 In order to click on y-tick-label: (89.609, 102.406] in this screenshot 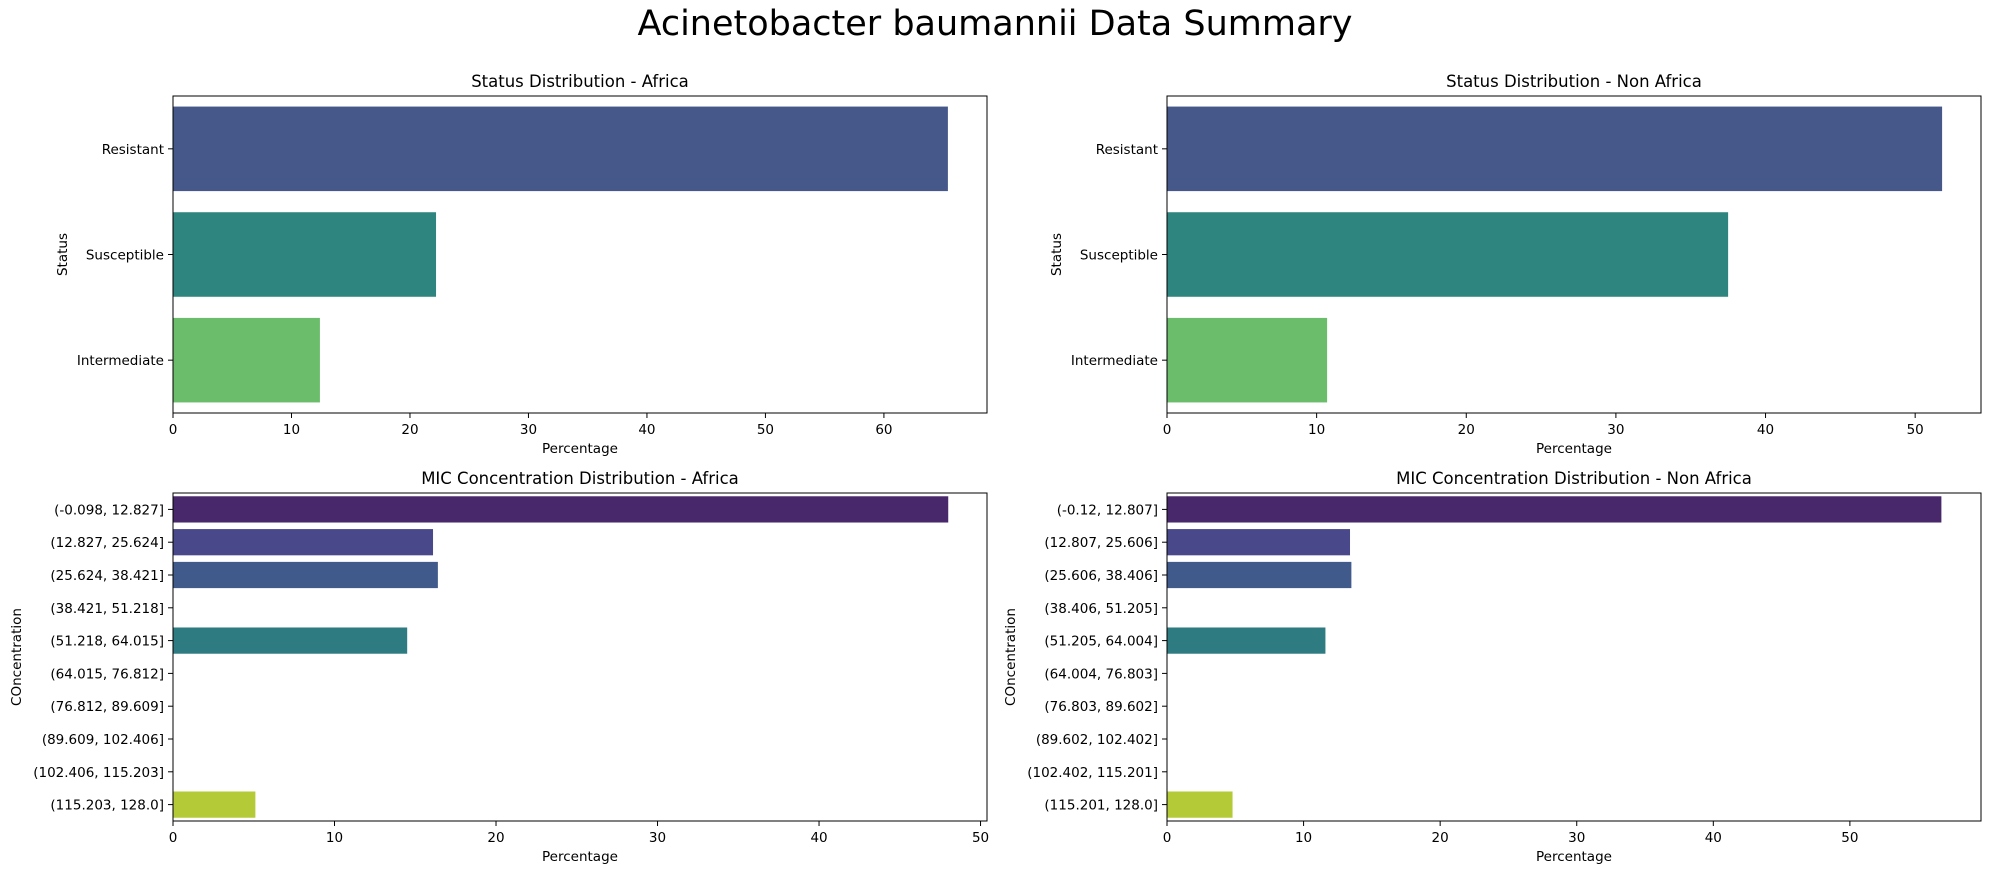, I will do `click(103, 740)`.